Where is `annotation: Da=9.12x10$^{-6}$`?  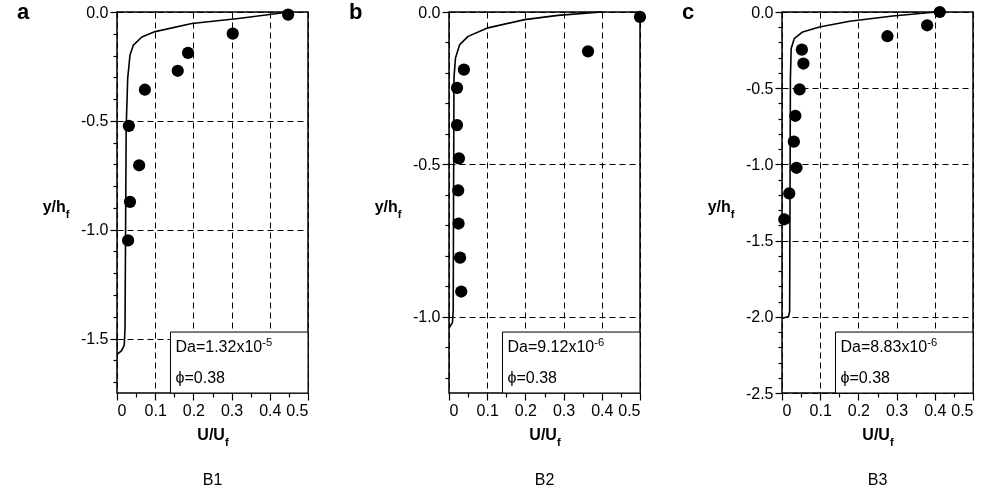 annotation: Da=9.12x10$^{-6}$ is located at coordinates (556, 346).